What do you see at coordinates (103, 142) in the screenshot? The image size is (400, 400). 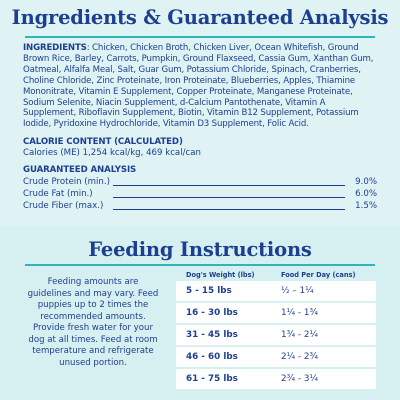 I see `calorie-heading: CALORIE CONTENT (CALCULATED)` at bounding box center [103, 142].